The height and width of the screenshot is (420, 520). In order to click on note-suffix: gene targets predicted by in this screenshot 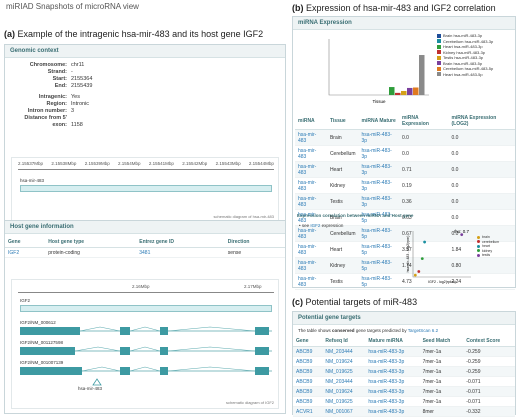, I will do `click(381, 330)`.